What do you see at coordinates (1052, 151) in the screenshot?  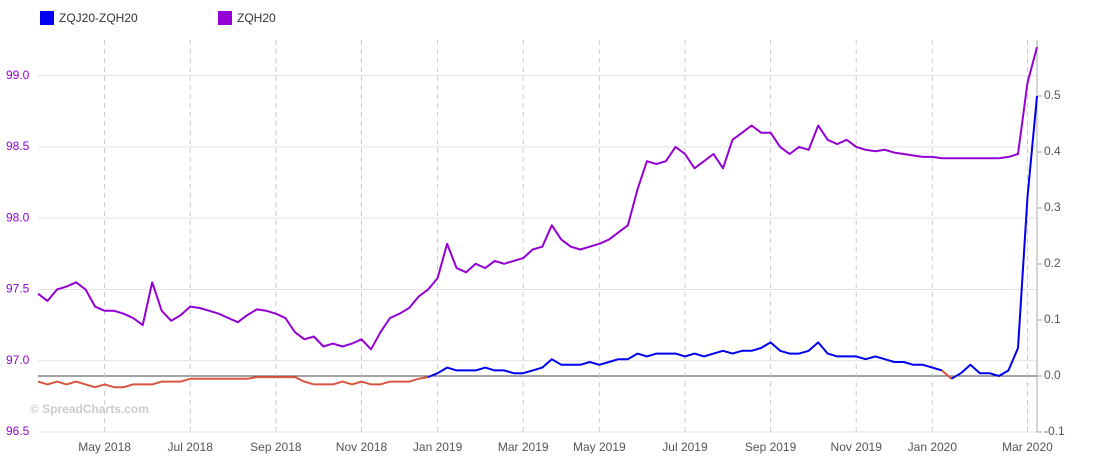 I see `y2-tick-label: 0.4` at bounding box center [1052, 151].